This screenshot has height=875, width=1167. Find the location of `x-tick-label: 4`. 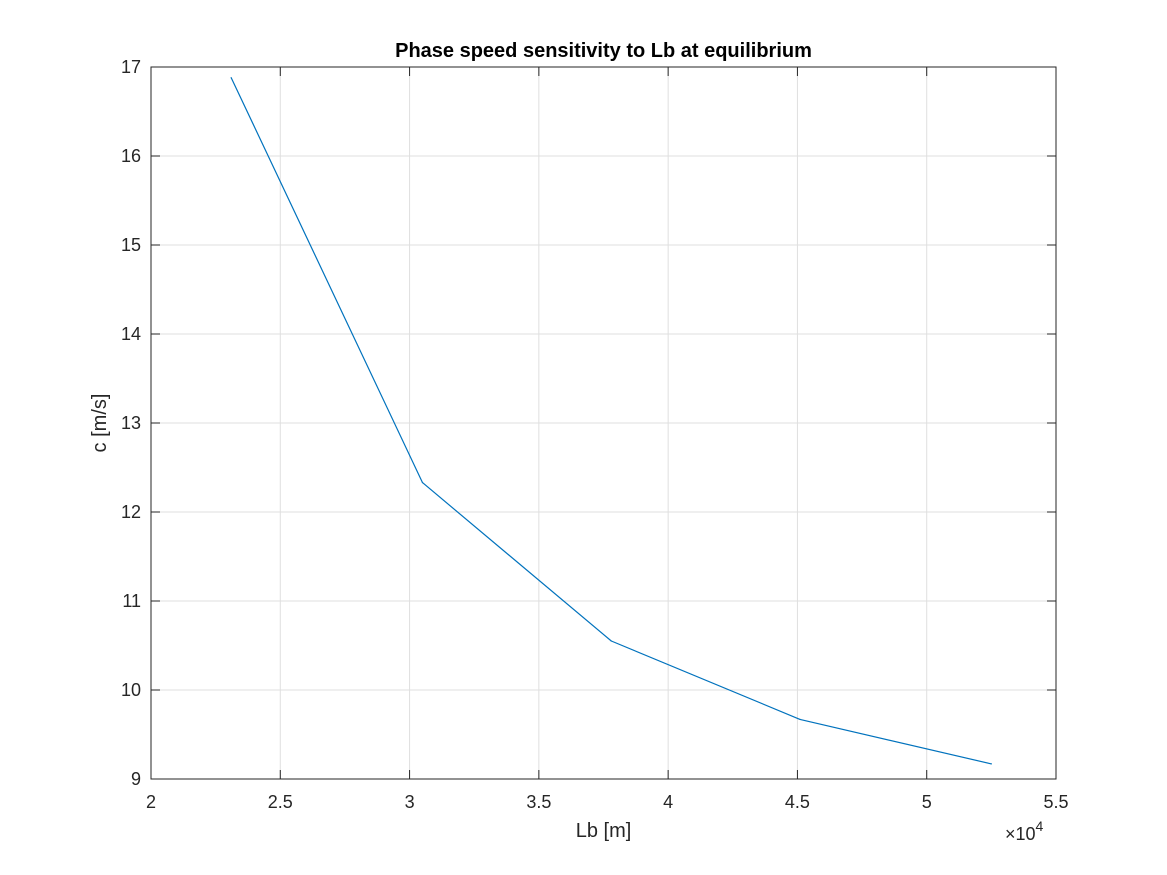

x-tick-label: 4 is located at coordinates (668, 802).